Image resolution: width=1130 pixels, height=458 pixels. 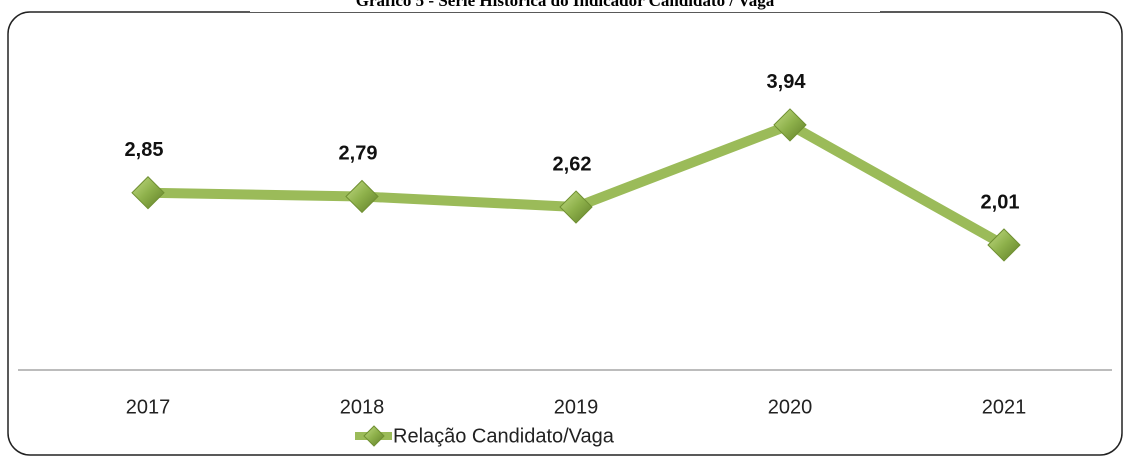 I want to click on data-label: 2,01, so click(x=1000, y=202).